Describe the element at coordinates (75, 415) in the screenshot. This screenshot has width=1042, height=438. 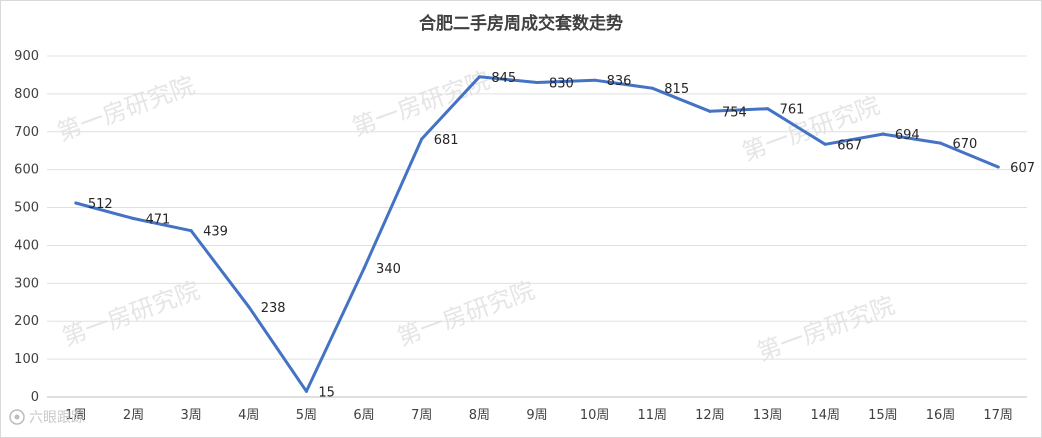
I see `x-tick-label: 1周` at that location.